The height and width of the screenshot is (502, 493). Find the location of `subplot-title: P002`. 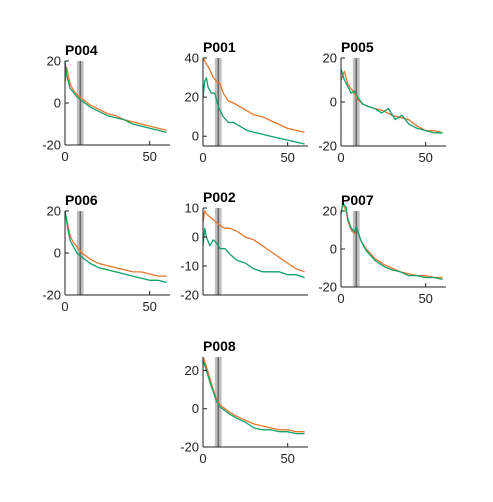

subplot-title: P002 is located at coordinates (219, 197).